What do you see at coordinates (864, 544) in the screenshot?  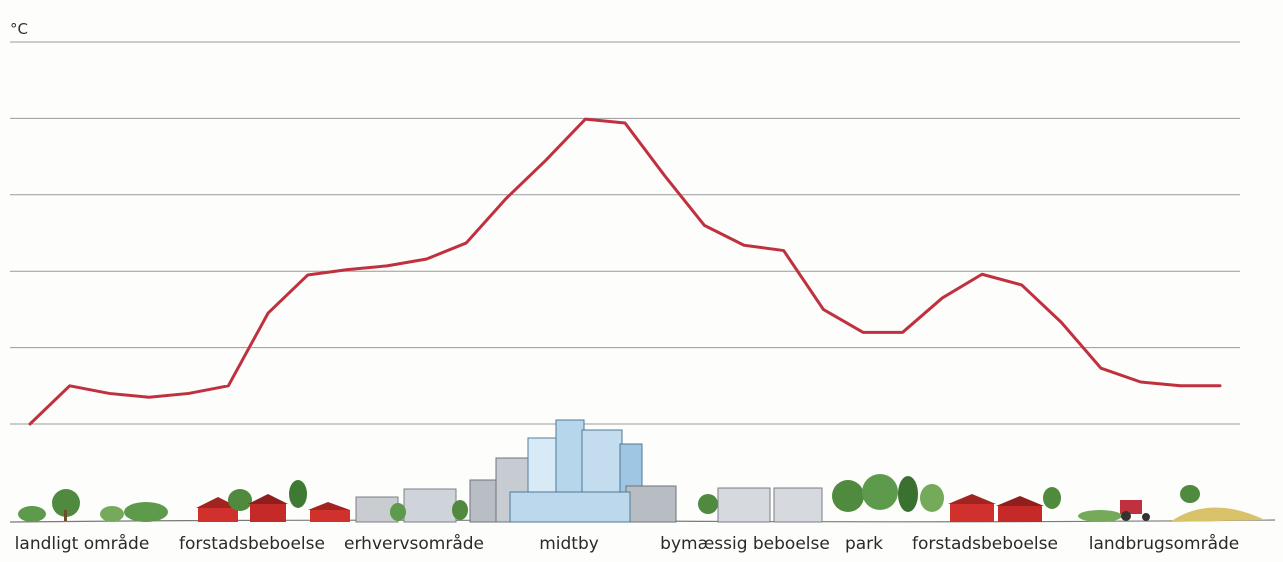 I see `category-label: park` at bounding box center [864, 544].